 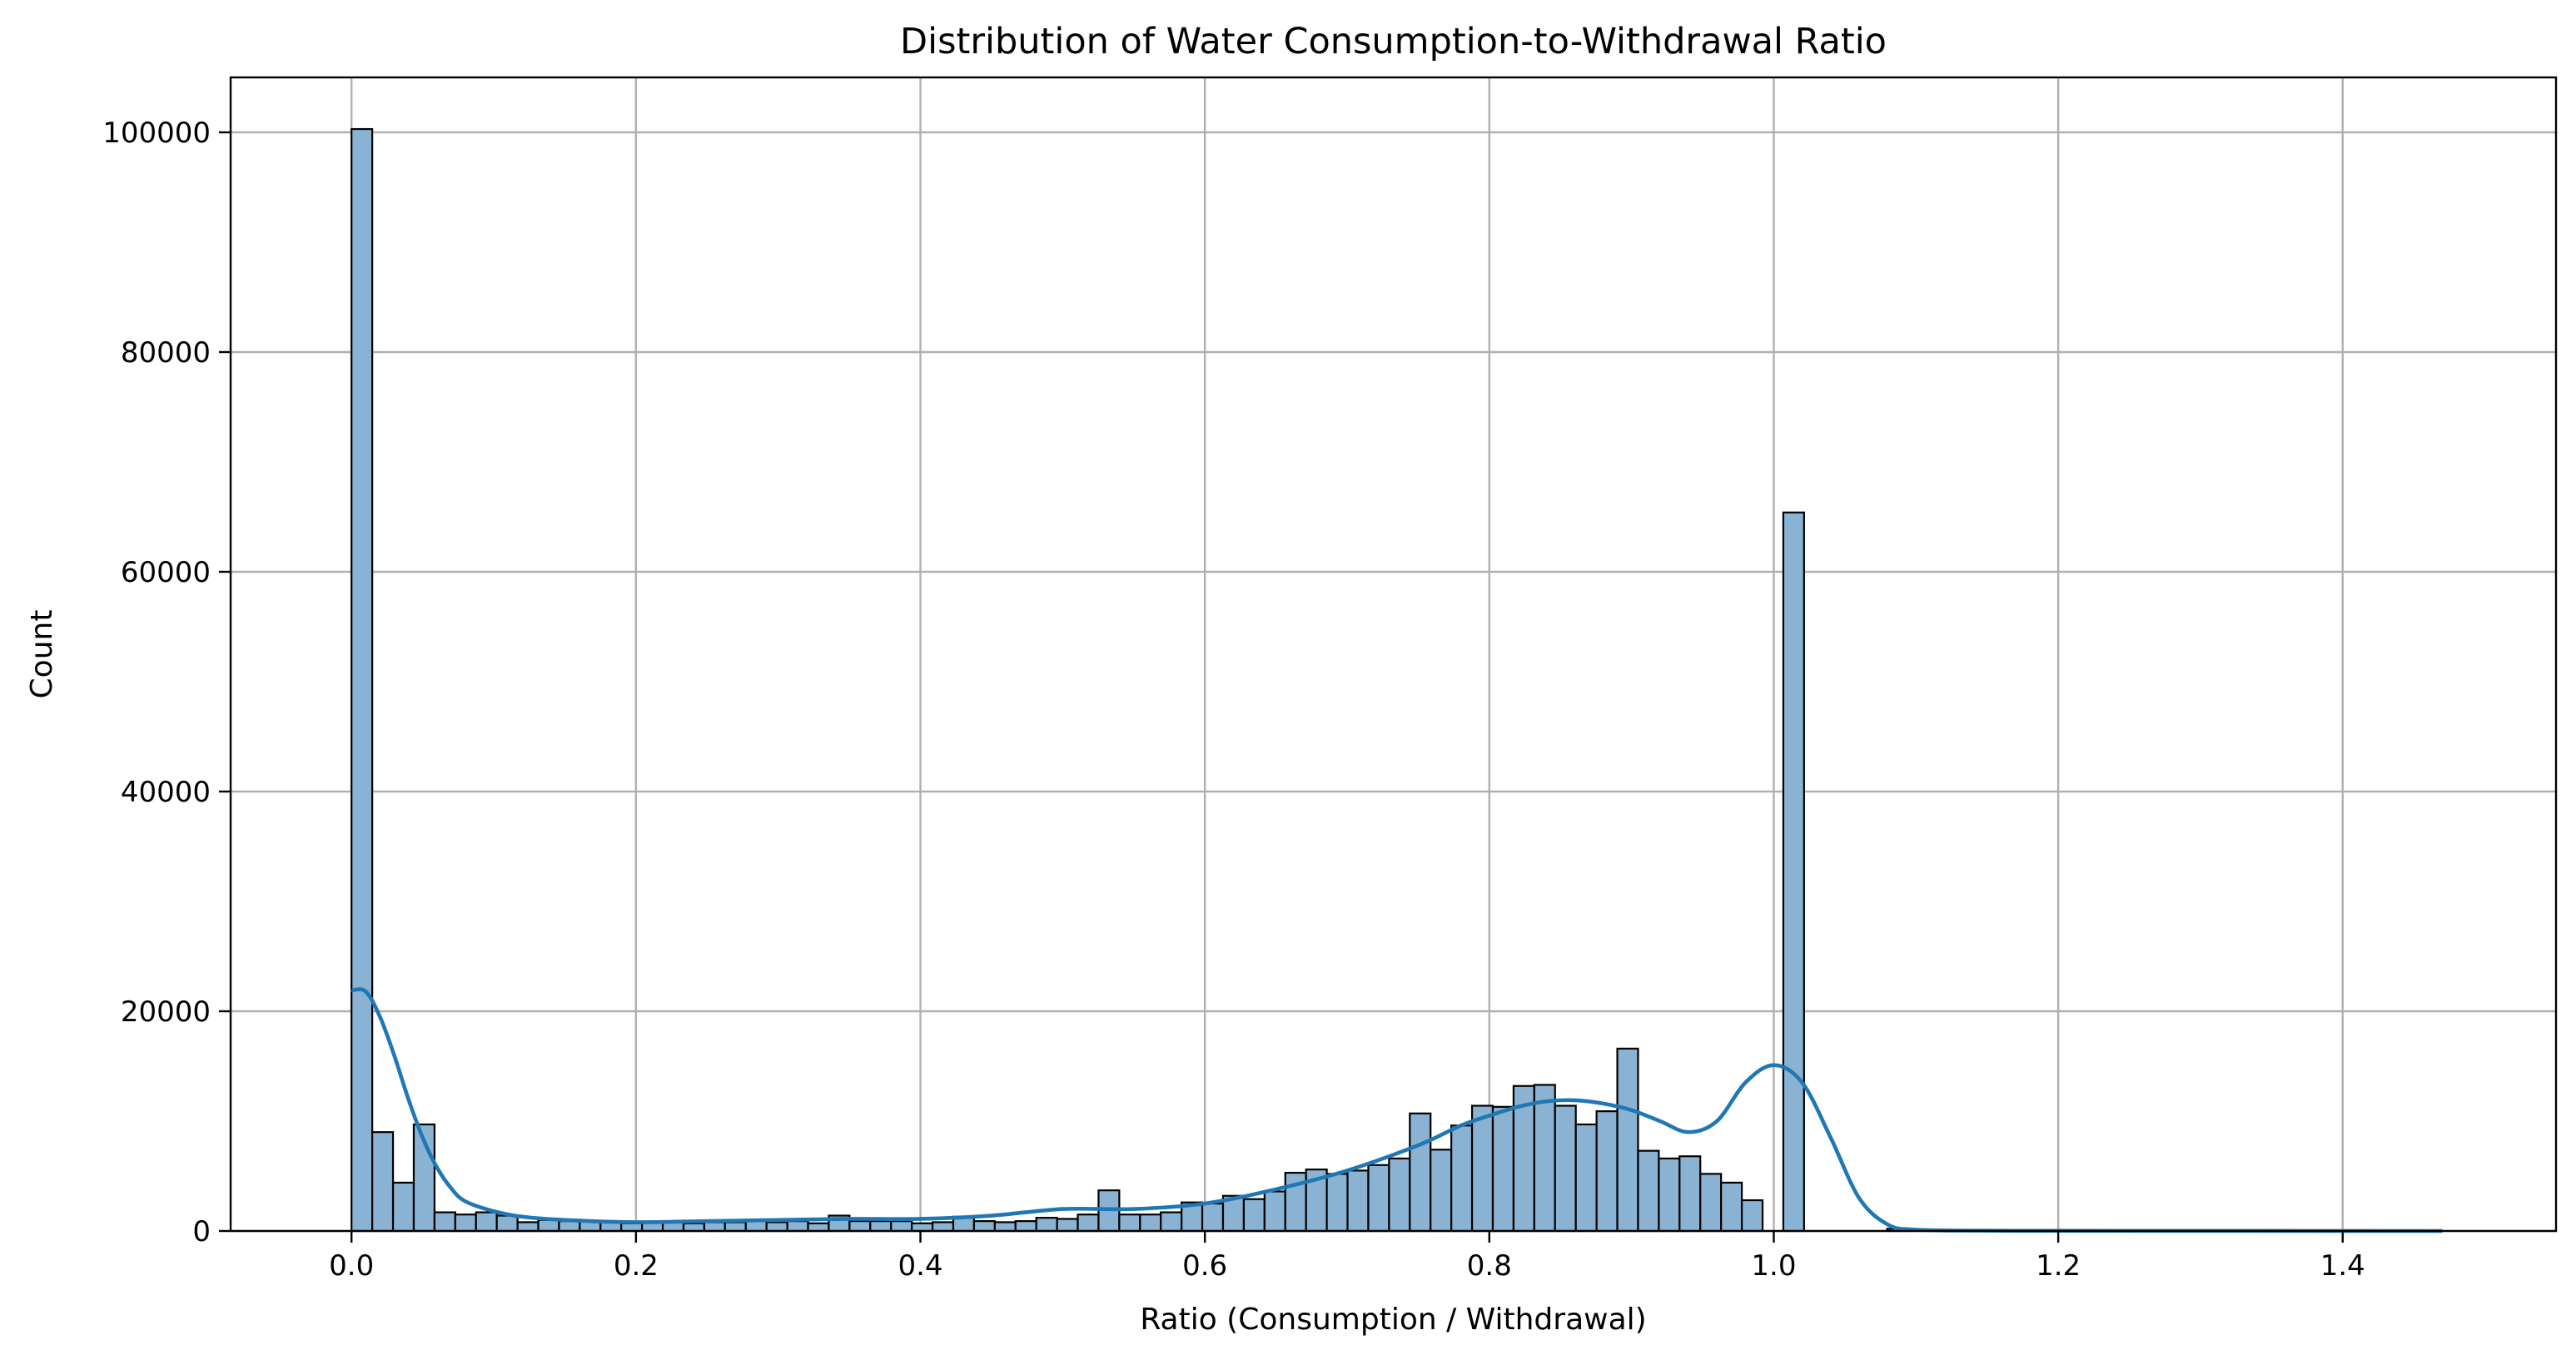 What do you see at coordinates (2342, 1266) in the screenshot?
I see `x-tick-label: 1.4` at bounding box center [2342, 1266].